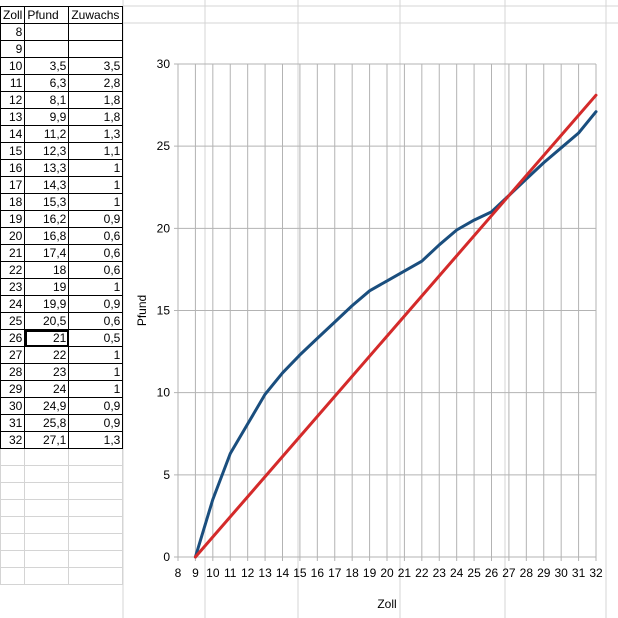 The width and height of the screenshot is (618, 618). What do you see at coordinates (96, 338) in the screenshot?
I see `zuwachs-cell: 0,5` at bounding box center [96, 338].